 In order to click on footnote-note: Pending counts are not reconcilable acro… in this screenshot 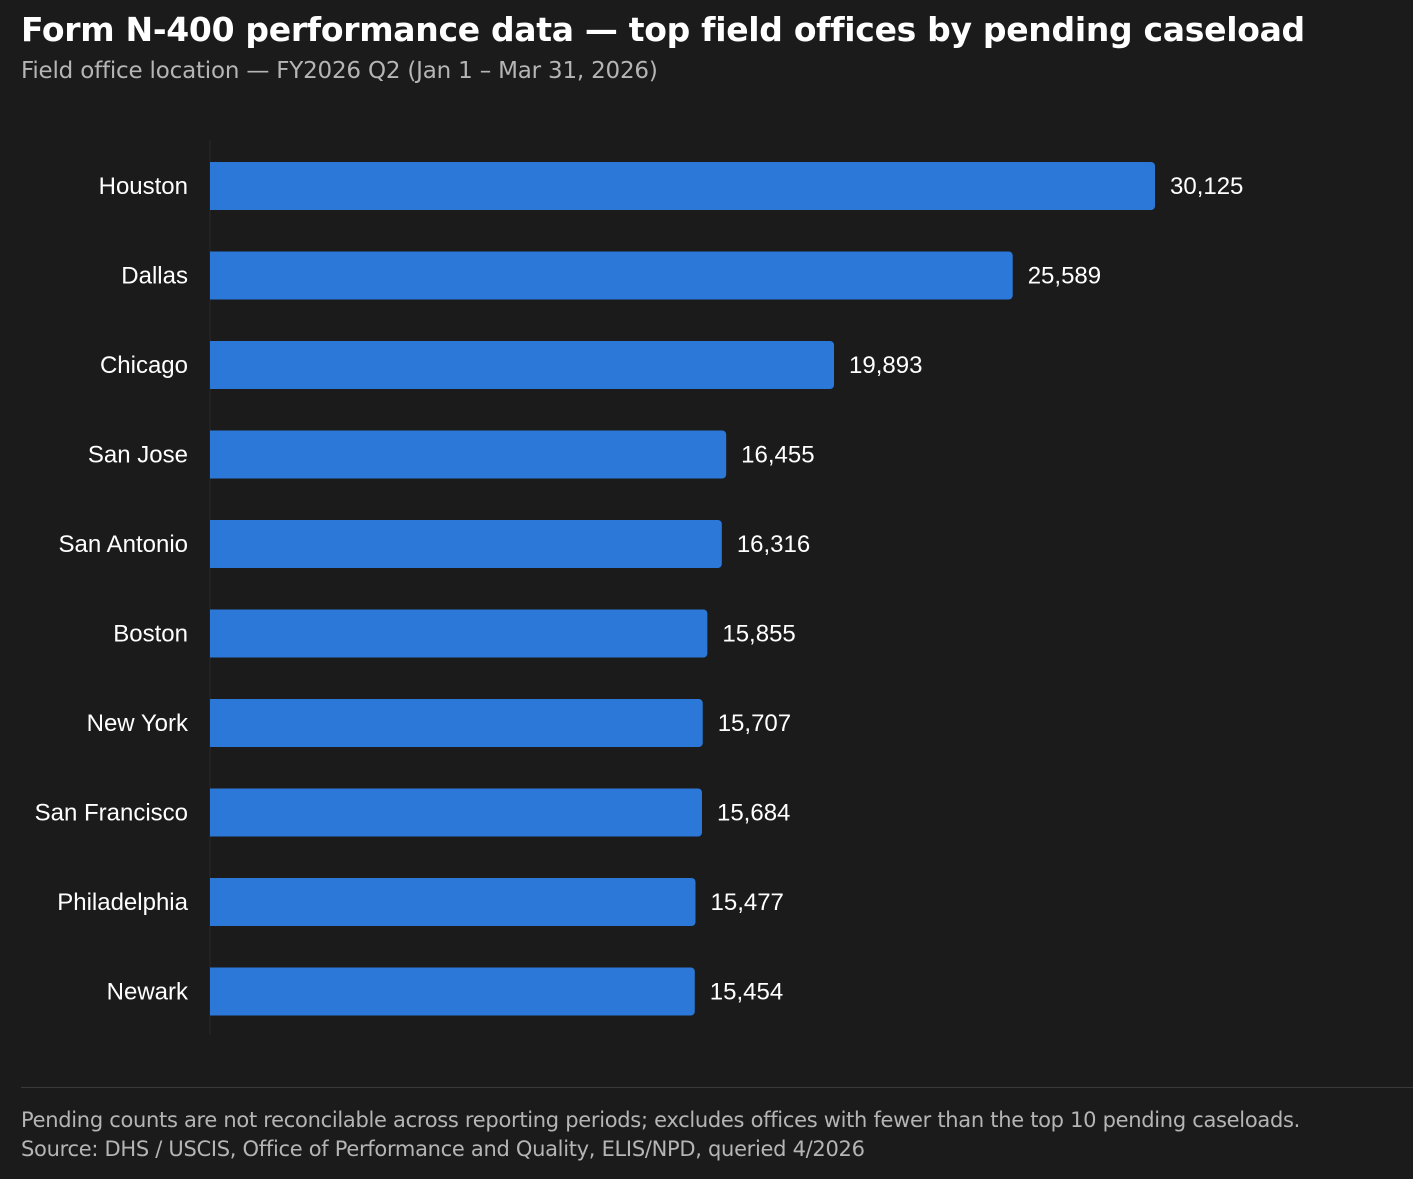, I will do `click(660, 1120)`.